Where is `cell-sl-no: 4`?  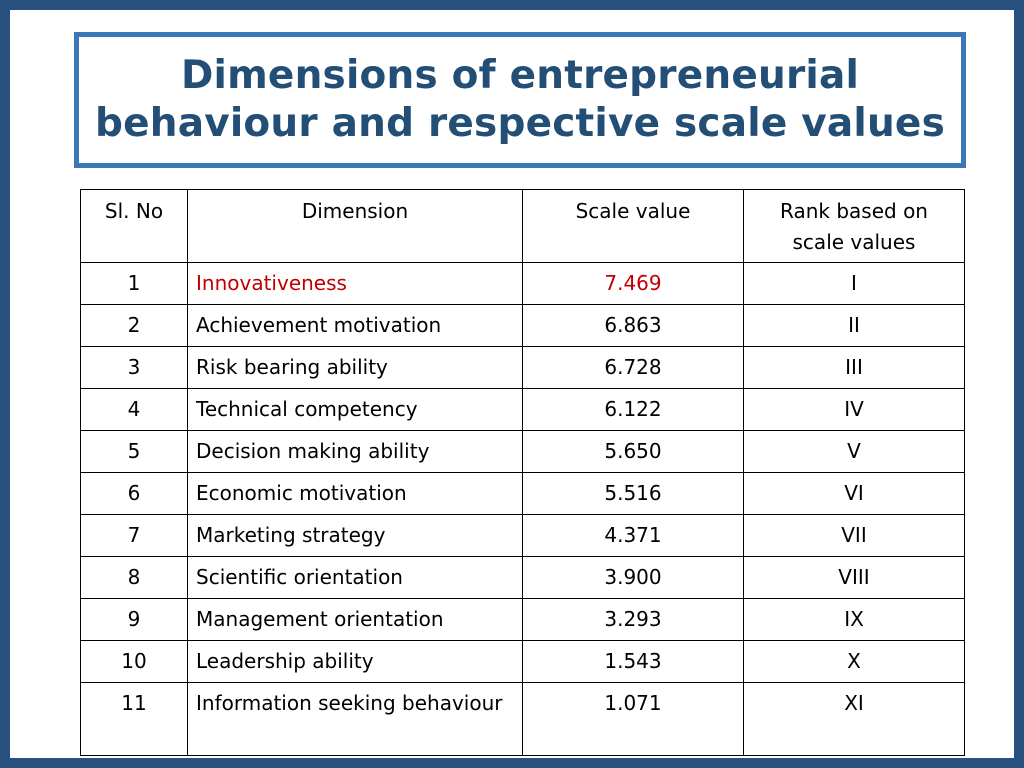 cell-sl-no: 4 is located at coordinates (134, 409).